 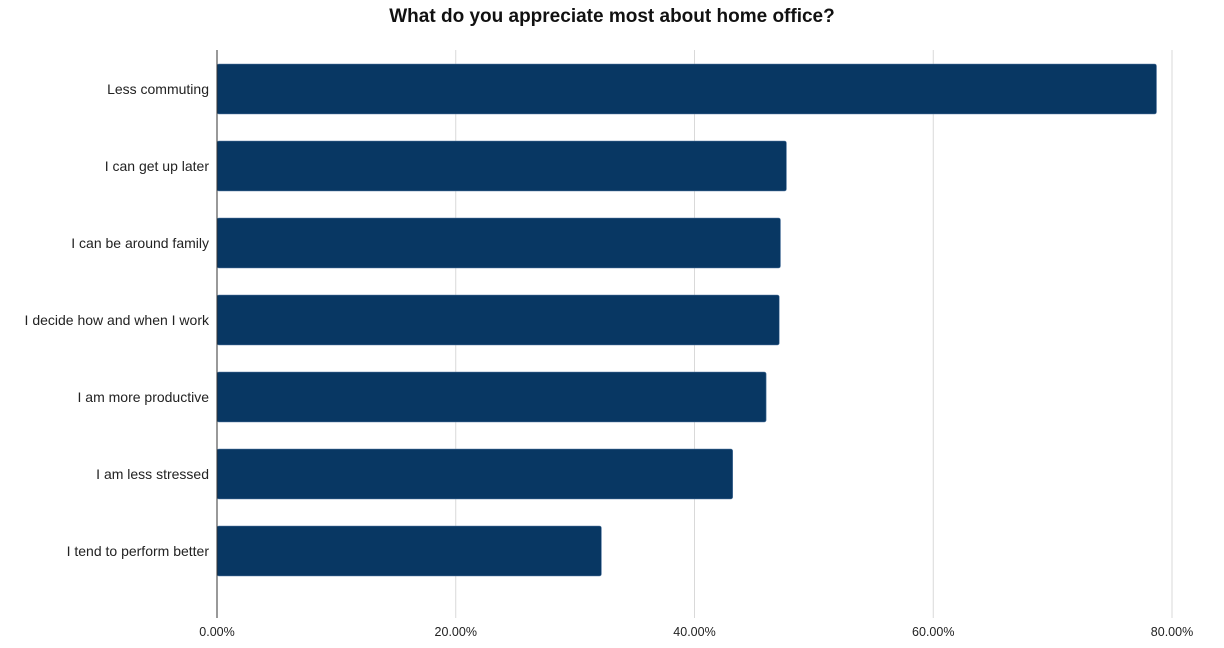 I want to click on category-label: I am more productive, so click(x=144, y=397).